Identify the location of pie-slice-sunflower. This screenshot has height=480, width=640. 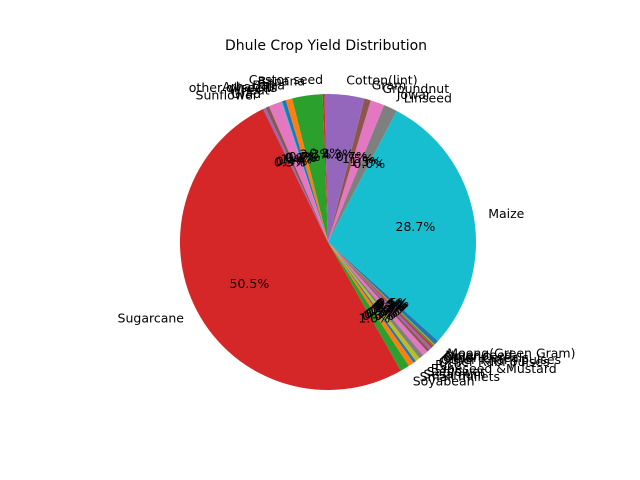
(295, 174).